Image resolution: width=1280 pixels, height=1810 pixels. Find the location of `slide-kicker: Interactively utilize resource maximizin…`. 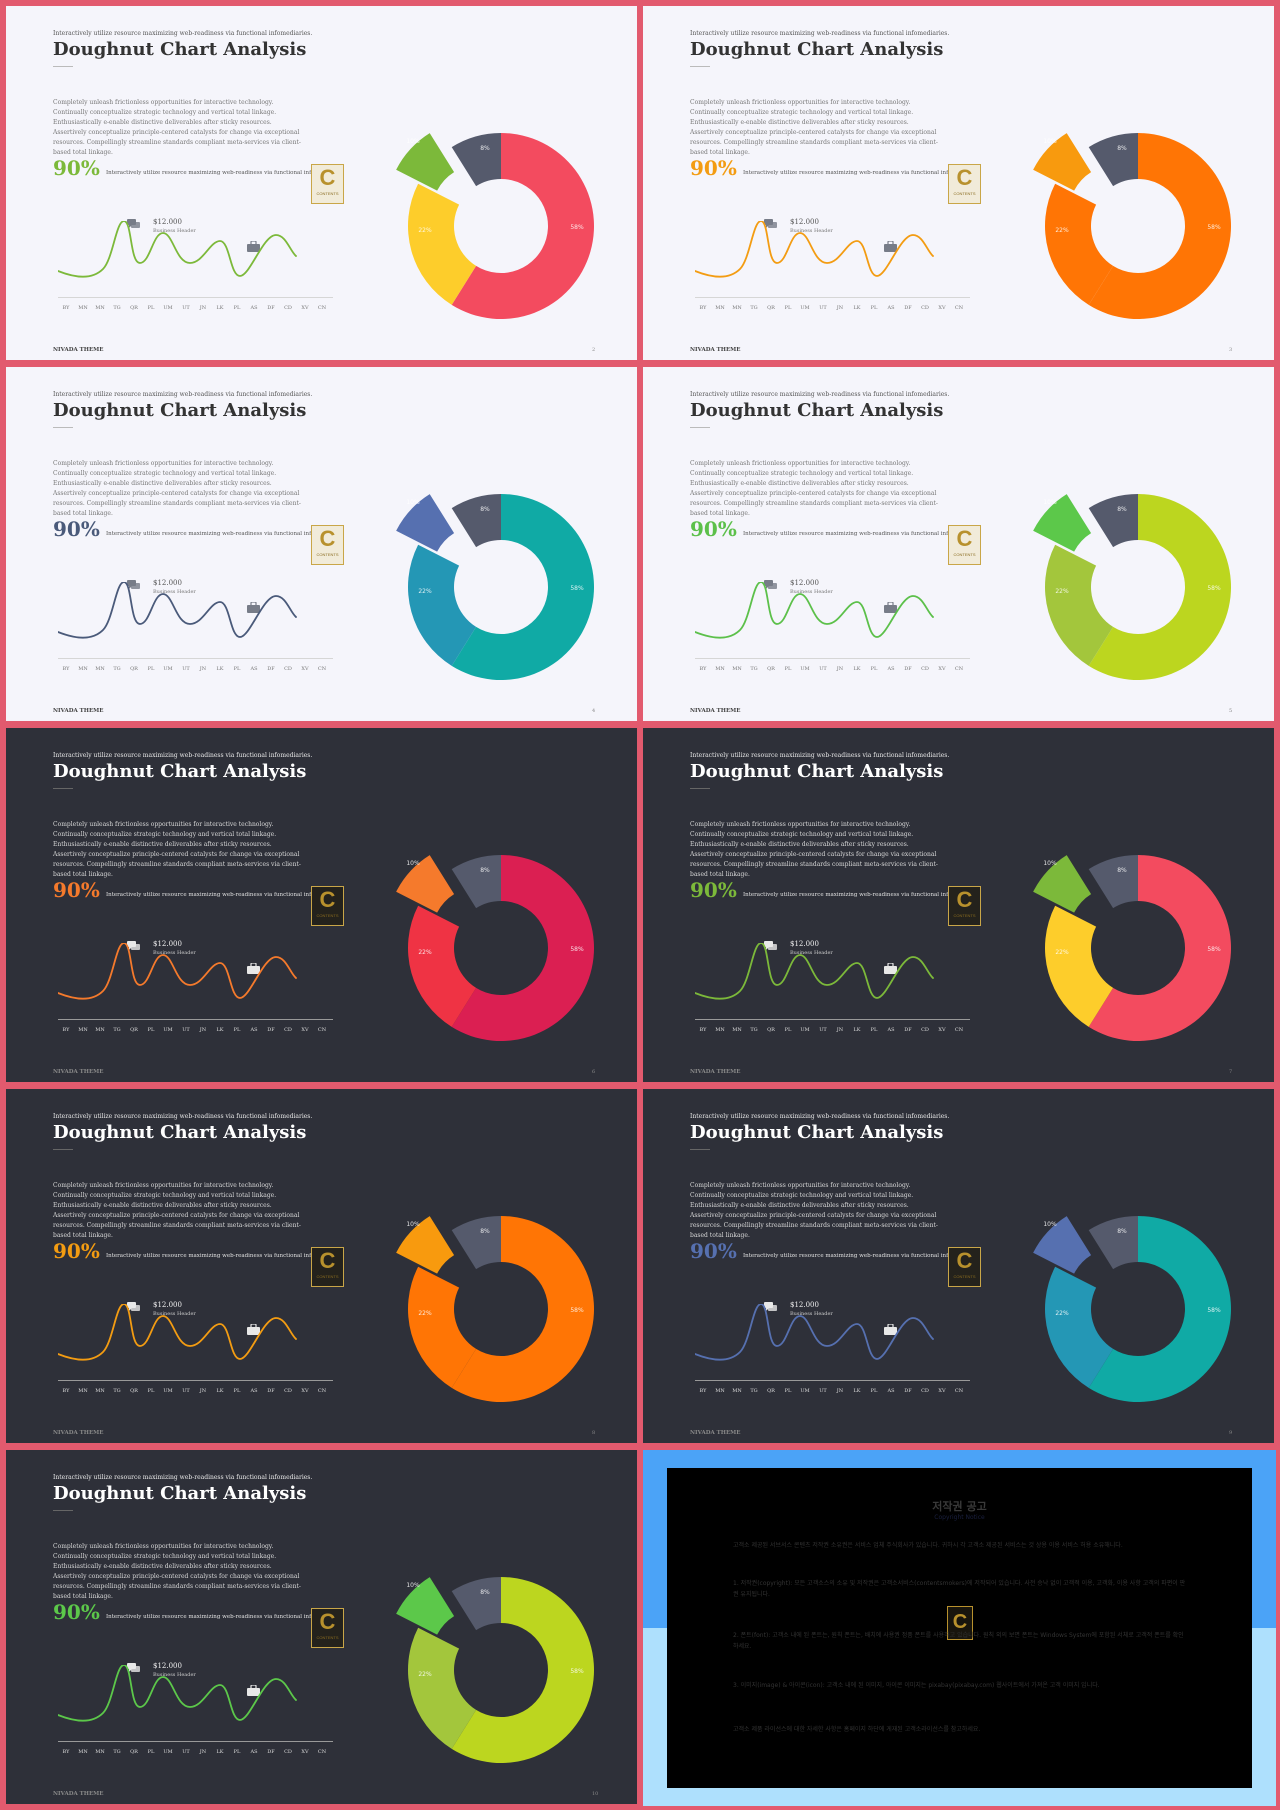

slide-kicker: Interactively utilize resource maximizin… is located at coordinates (183, 33).